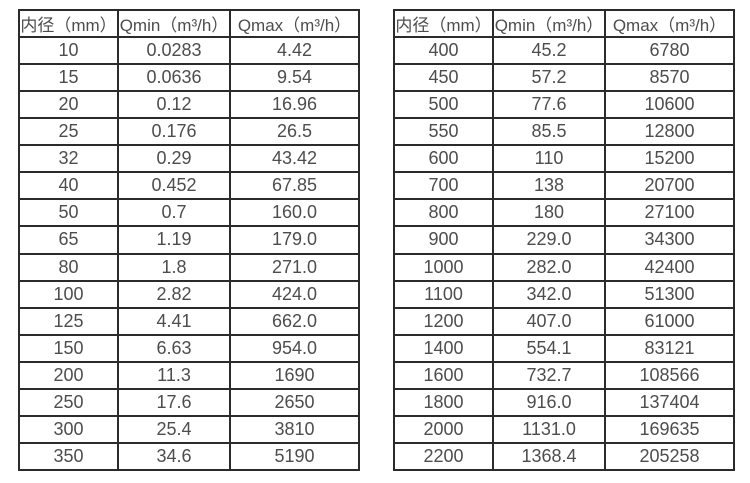 This screenshot has height=483, width=750. I want to click on table-row: 10 0.0283 4.42, so click(189, 50).